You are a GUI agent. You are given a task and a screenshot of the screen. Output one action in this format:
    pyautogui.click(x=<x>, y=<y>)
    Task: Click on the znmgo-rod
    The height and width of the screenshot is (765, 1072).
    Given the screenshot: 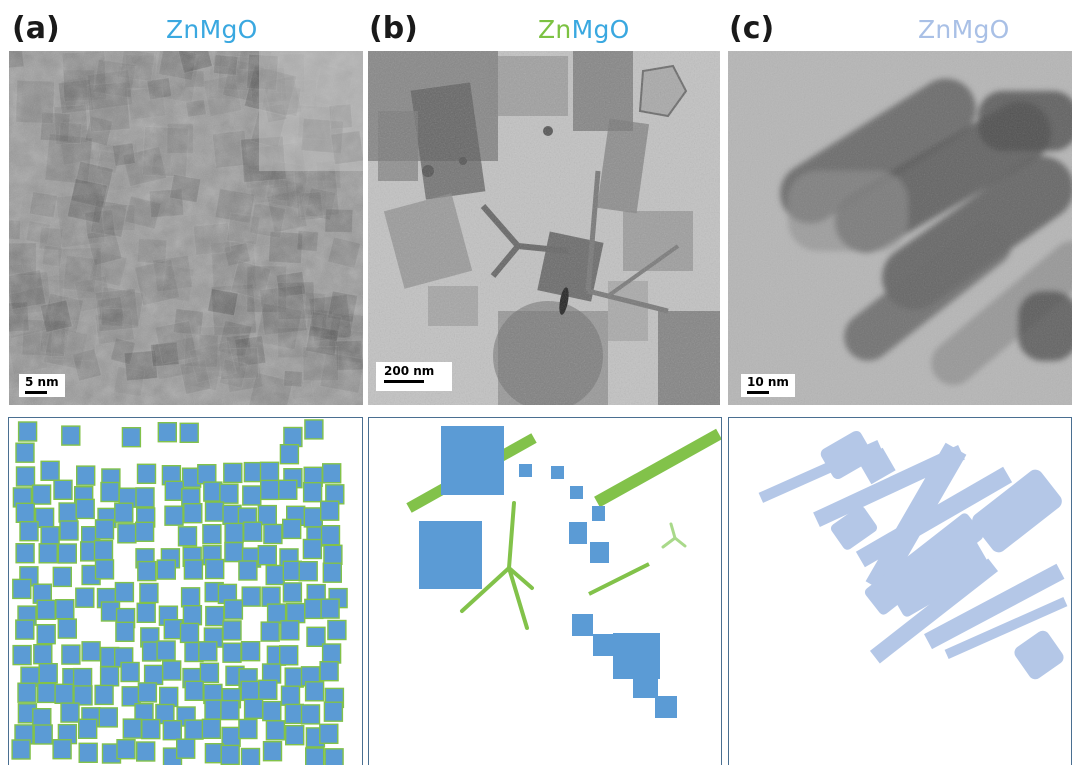 What is the action you would take?
    pyautogui.click(x=934, y=611)
    